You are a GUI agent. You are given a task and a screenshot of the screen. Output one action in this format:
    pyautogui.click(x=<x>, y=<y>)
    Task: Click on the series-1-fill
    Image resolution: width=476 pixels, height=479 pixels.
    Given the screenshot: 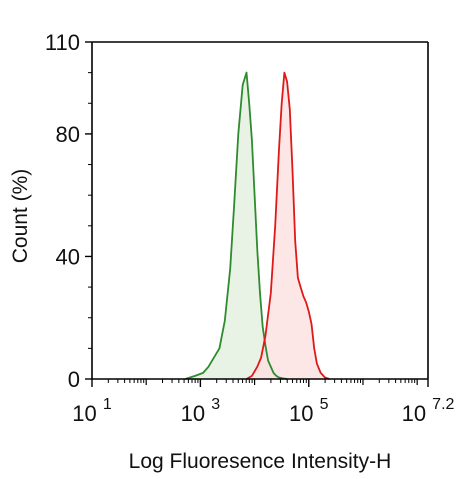 What is the action you would take?
    pyautogui.click(x=236, y=225)
    